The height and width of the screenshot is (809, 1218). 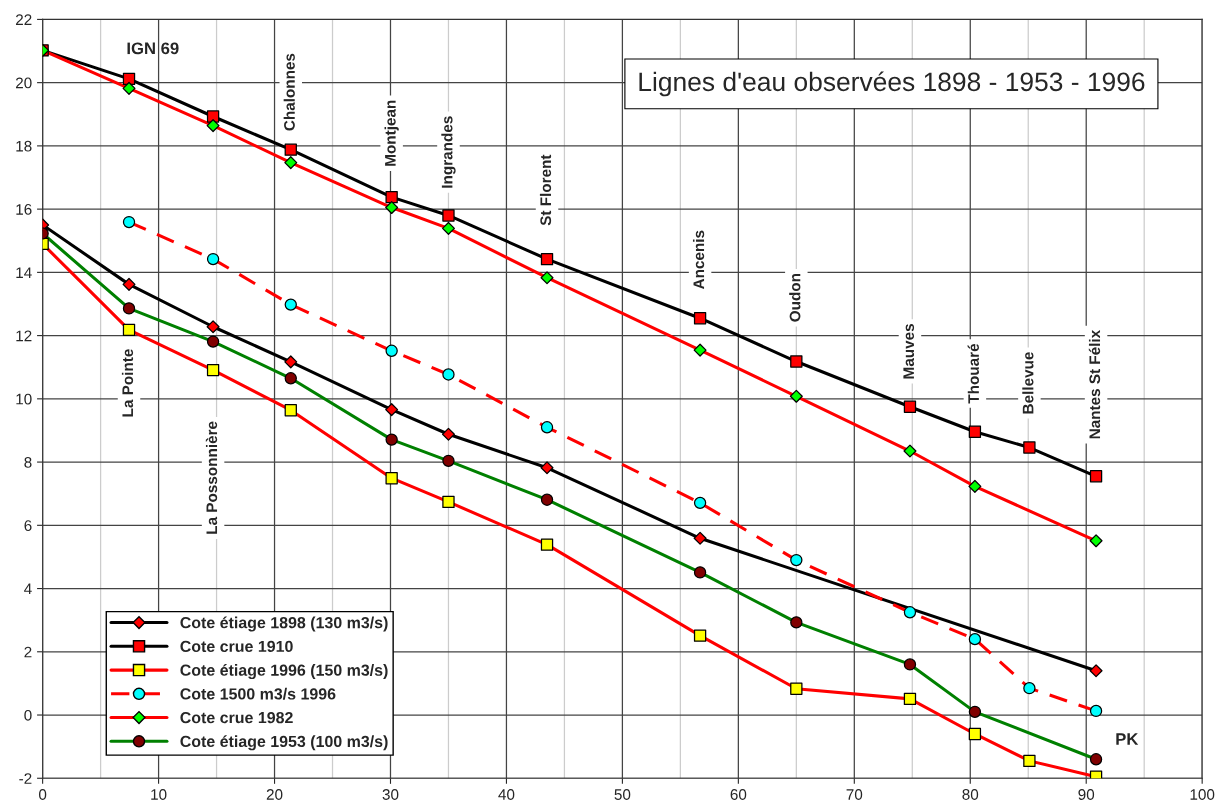 What do you see at coordinates (391, 133) in the screenshot?
I see `annotation: Montjean` at bounding box center [391, 133].